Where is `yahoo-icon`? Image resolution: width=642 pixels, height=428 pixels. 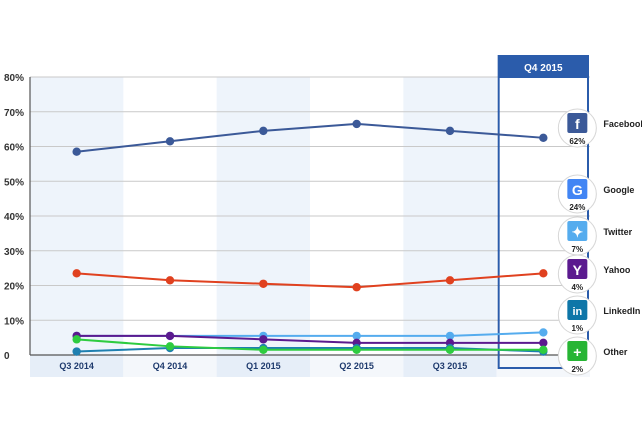
yahoo-icon is located at coordinates (577, 269).